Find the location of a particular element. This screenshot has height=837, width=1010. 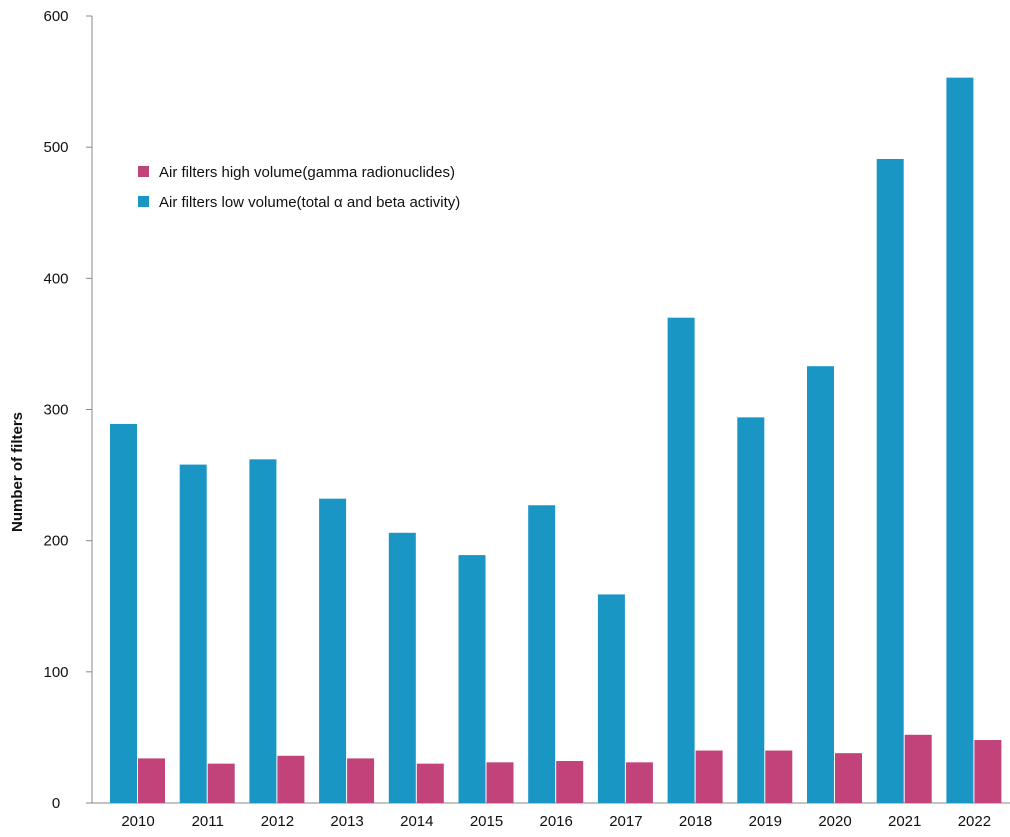

x-tick-label: 2011 is located at coordinates (208, 821).